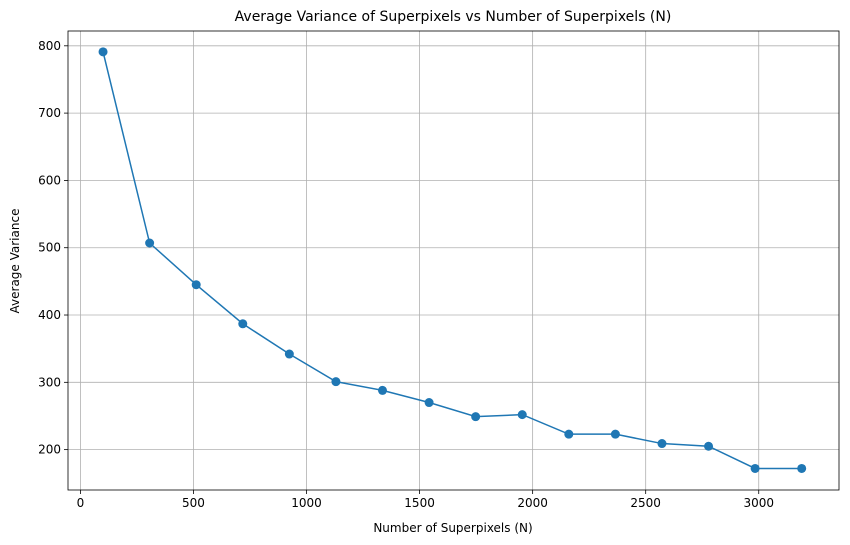  What do you see at coordinates (306, 503) in the screenshot?
I see `x-tick-label: 1000` at bounding box center [306, 503].